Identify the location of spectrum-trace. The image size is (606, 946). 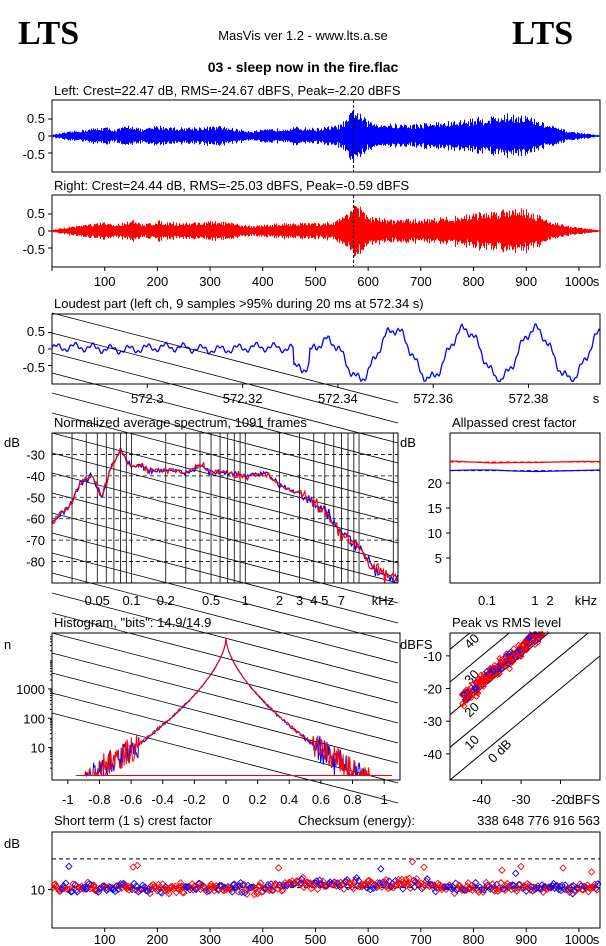
(225, 515).